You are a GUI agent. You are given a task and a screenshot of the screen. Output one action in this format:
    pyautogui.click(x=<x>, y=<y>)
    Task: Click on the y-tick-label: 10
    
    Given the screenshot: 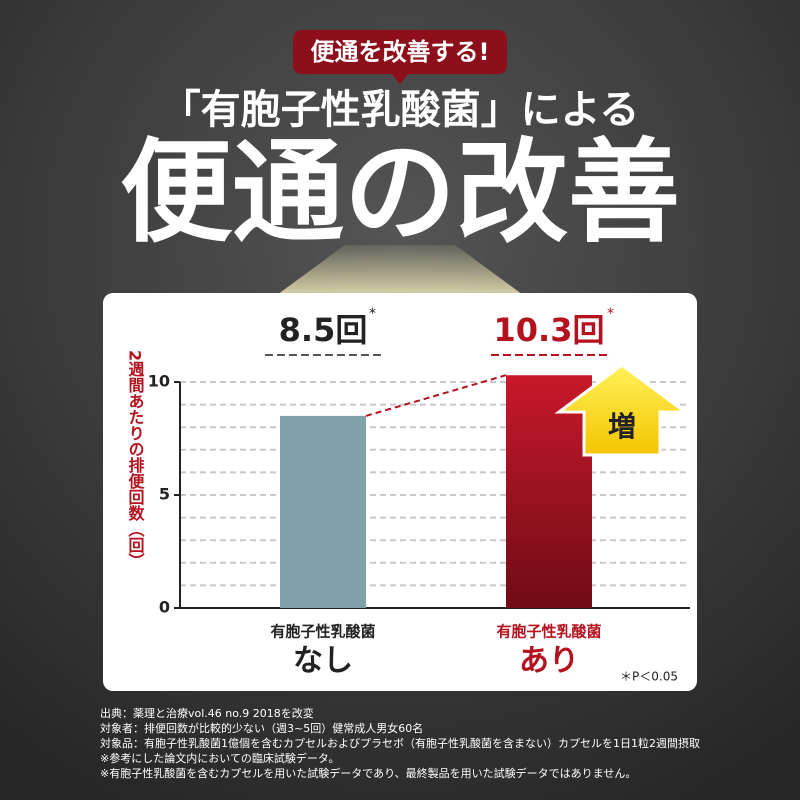 What is the action you would take?
    pyautogui.click(x=159, y=381)
    